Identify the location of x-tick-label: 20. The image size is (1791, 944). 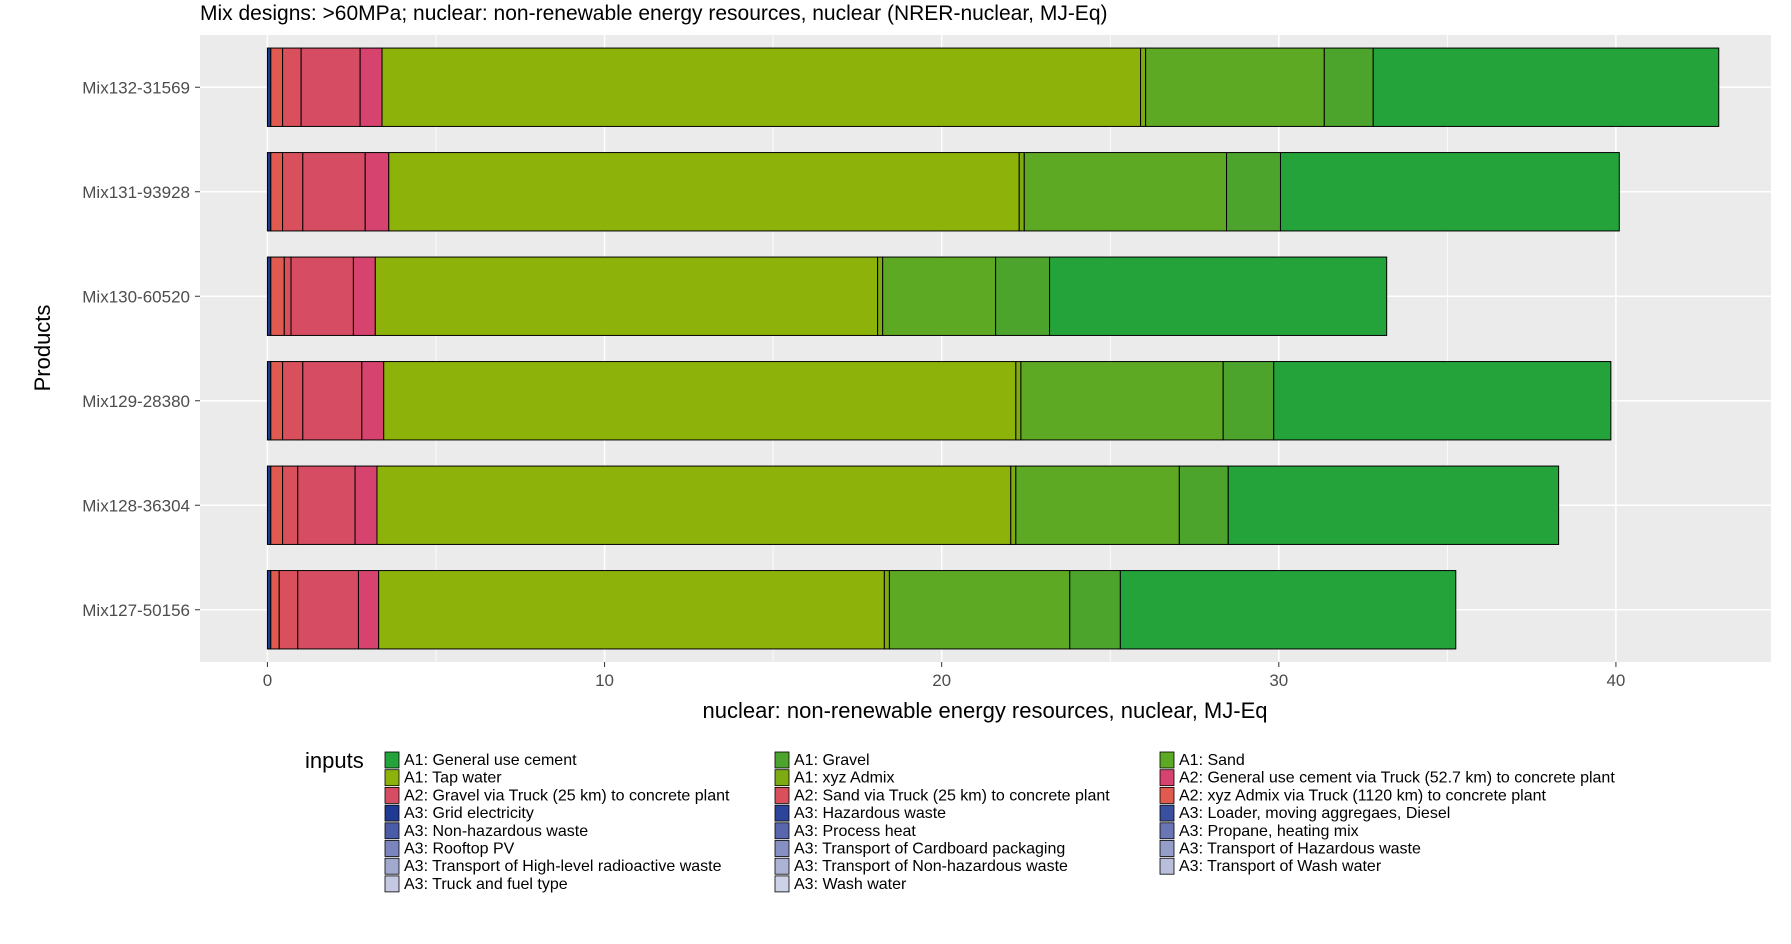
(941, 680).